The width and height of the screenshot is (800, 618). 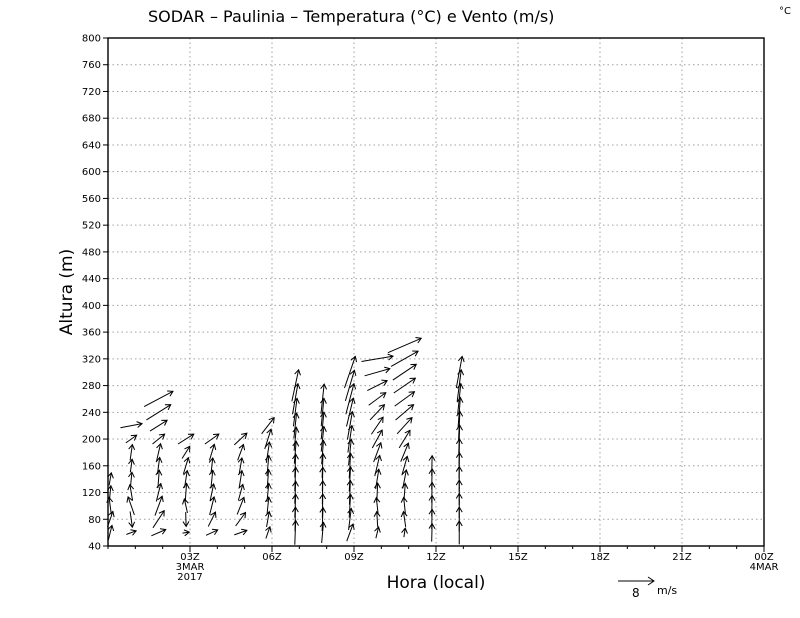 I want to click on x-tick-date: 4MAR, so click(x=764, y=567).